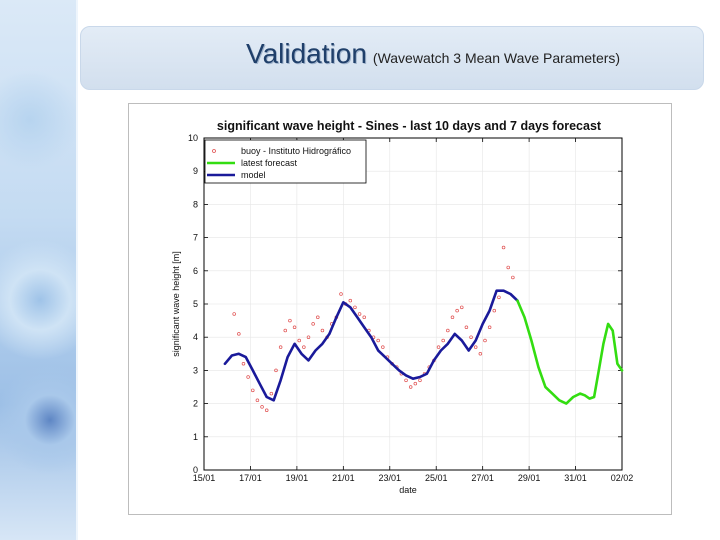 The height and width of the screenshot is (540, 720). What do you see at coordinates (408, 490) in the screenshot?
I see `x-axis-label: date` at bounding box center [408, 490].